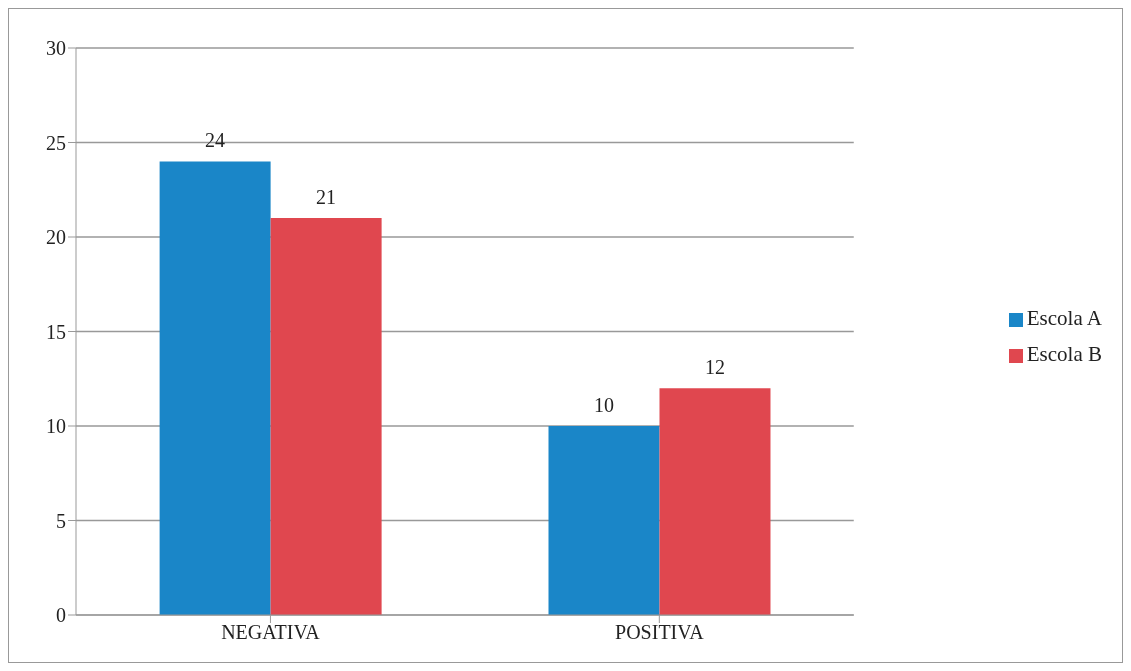 The image size is (1131, 671). Describe the element at coordinates (61, 520) in the screenshot. I see `y-tick-label: 5` at that location.